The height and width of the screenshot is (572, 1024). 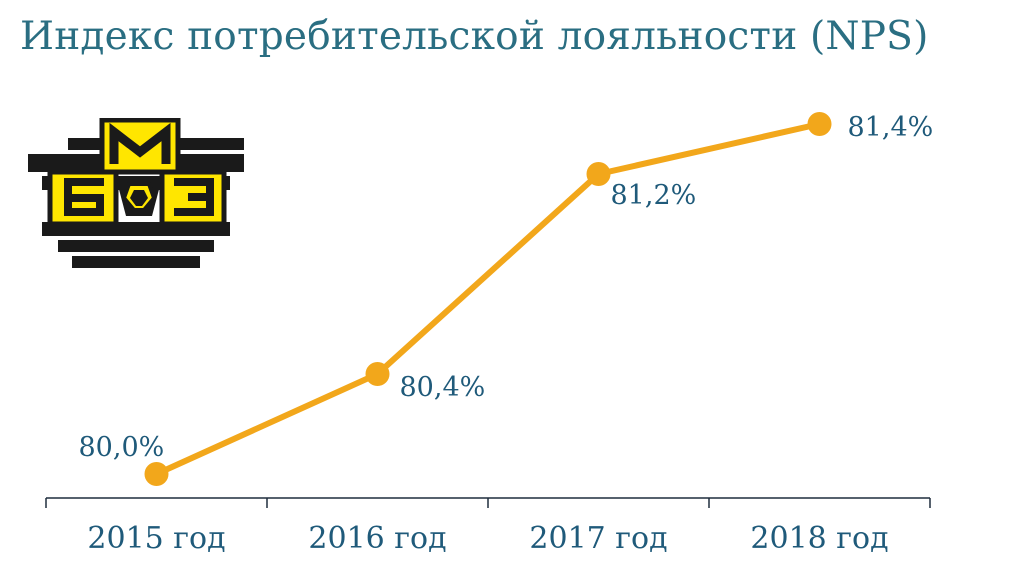 I want to click on x-tick-label-layer: 2015 год 2016 год 2017 год 2018 год, so click(x=487, y=538).